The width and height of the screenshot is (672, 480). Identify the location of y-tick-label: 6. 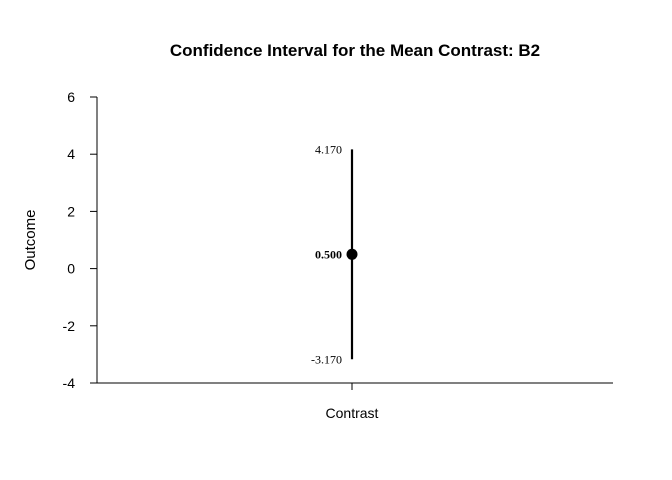
(71, 97).